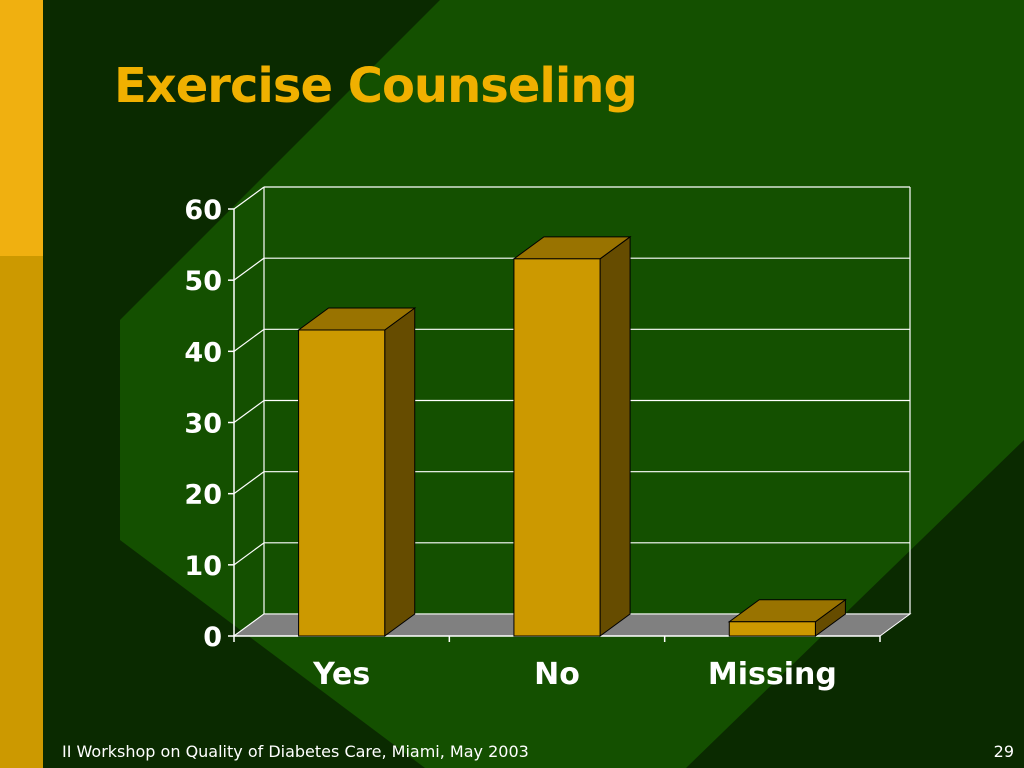 The height and width of the screenshot is (768, 1024). Describe the element at coordinates (1003, 751) in the screenshot. I see `page-number: 29` at that location.